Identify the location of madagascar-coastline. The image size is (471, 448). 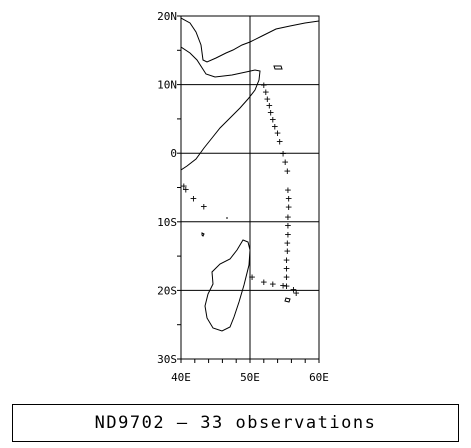
(227, 285).